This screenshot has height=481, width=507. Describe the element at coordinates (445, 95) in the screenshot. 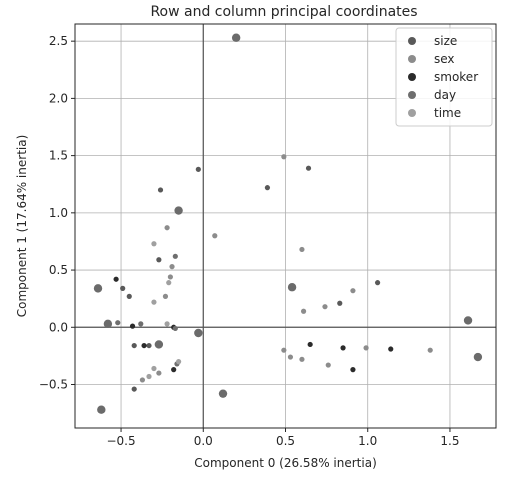

I see `legend-label-day: day` at that location.